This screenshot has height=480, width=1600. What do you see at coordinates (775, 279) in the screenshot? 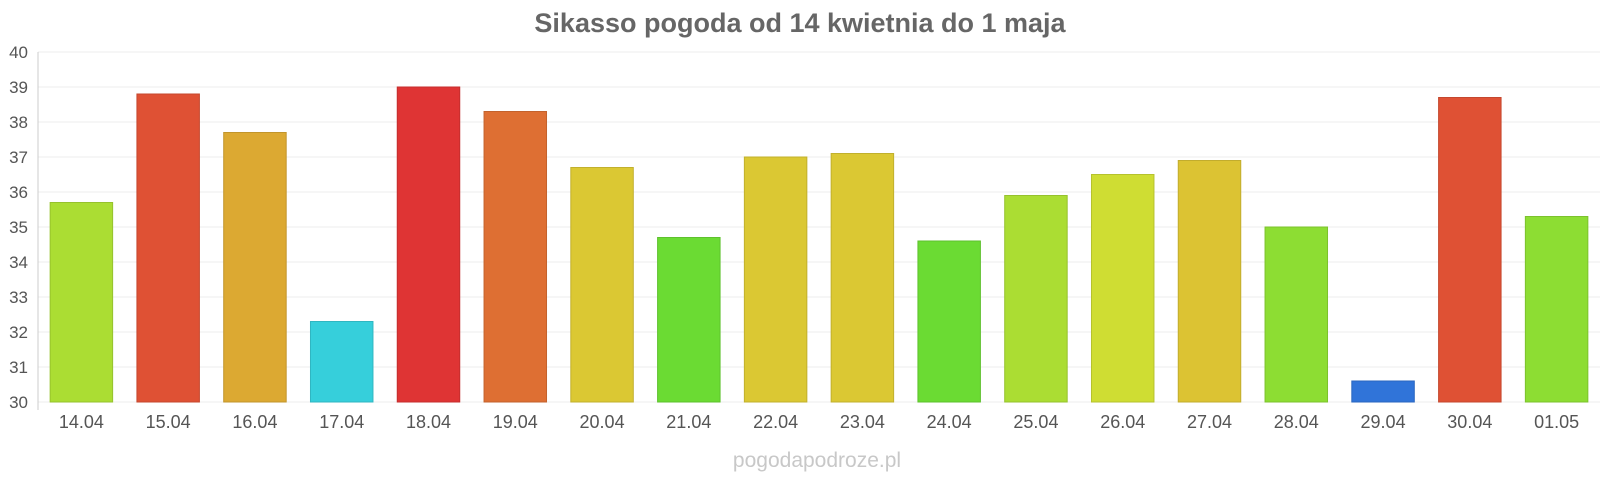
I see `bar-22.04` at bounding box center [775, 279].